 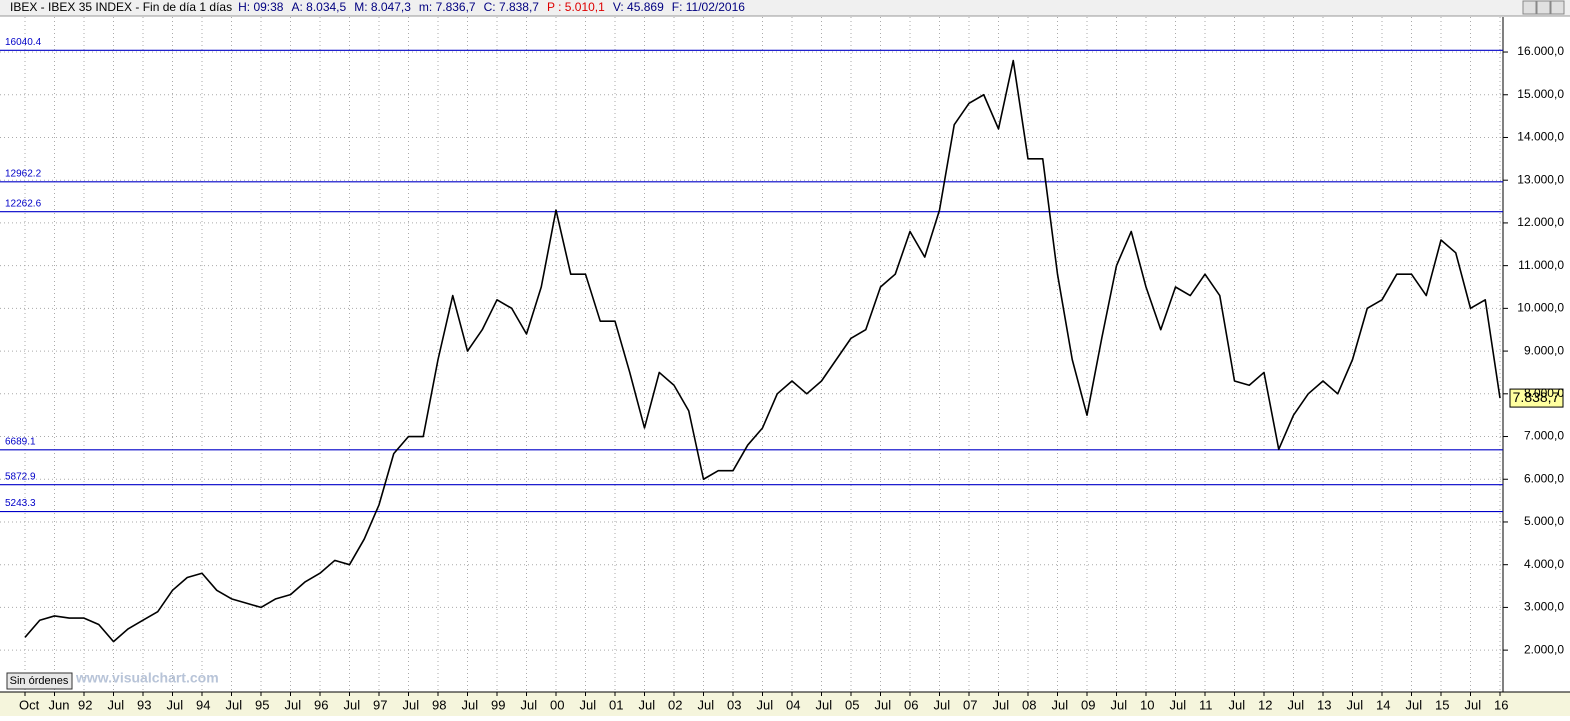 I want to click on orders-button-label: Sin órdenes, so click(x=39, y=681).